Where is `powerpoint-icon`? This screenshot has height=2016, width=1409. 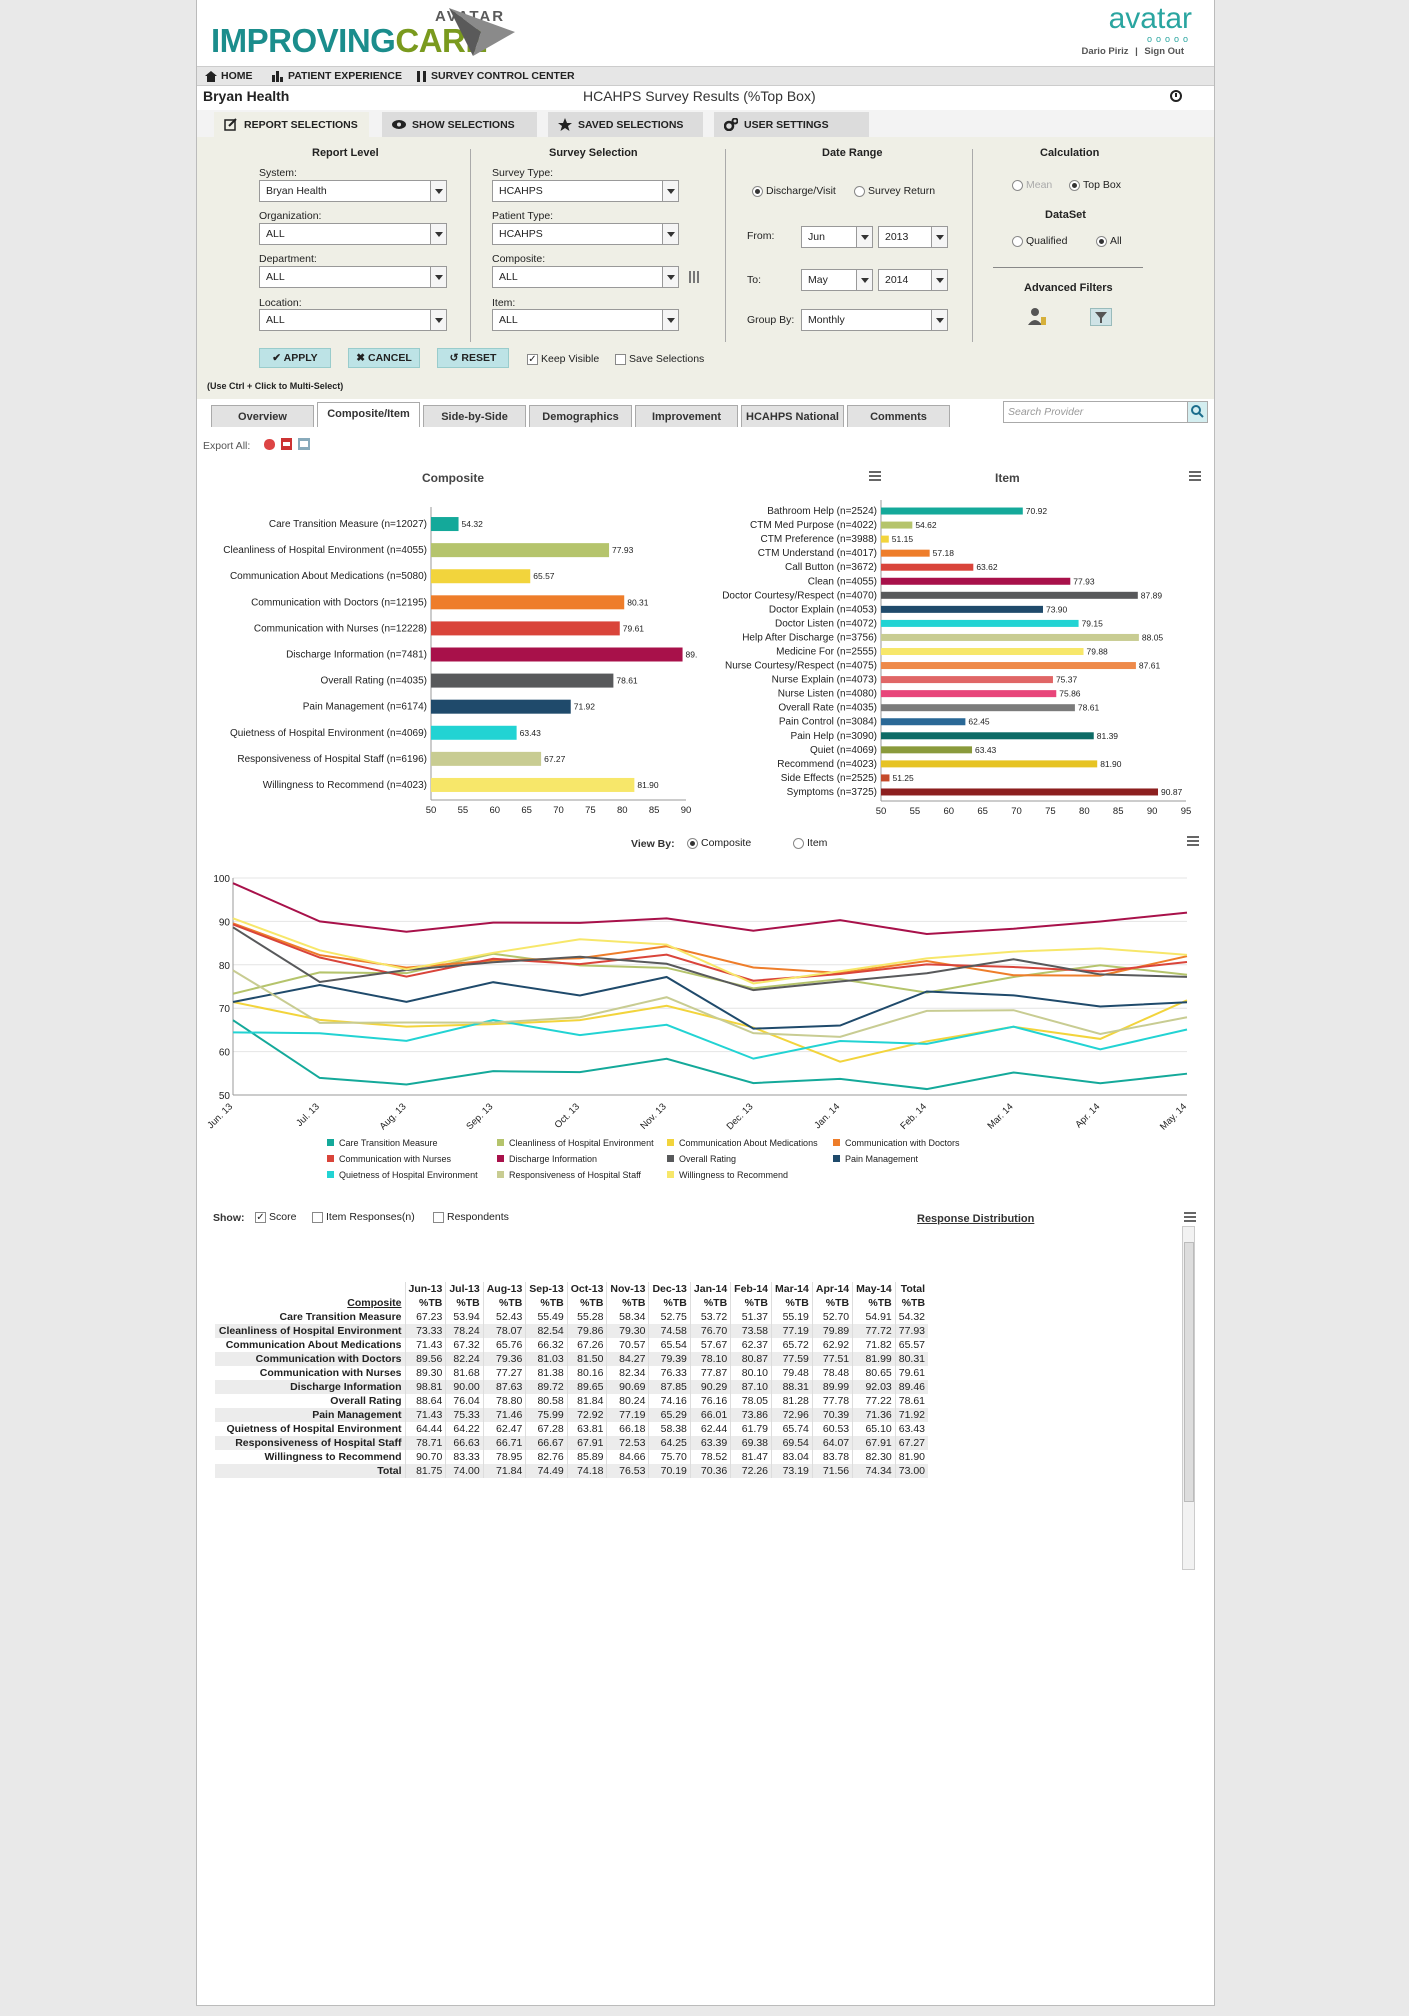 powerpoint-icon is located at coordinates (269, 444).